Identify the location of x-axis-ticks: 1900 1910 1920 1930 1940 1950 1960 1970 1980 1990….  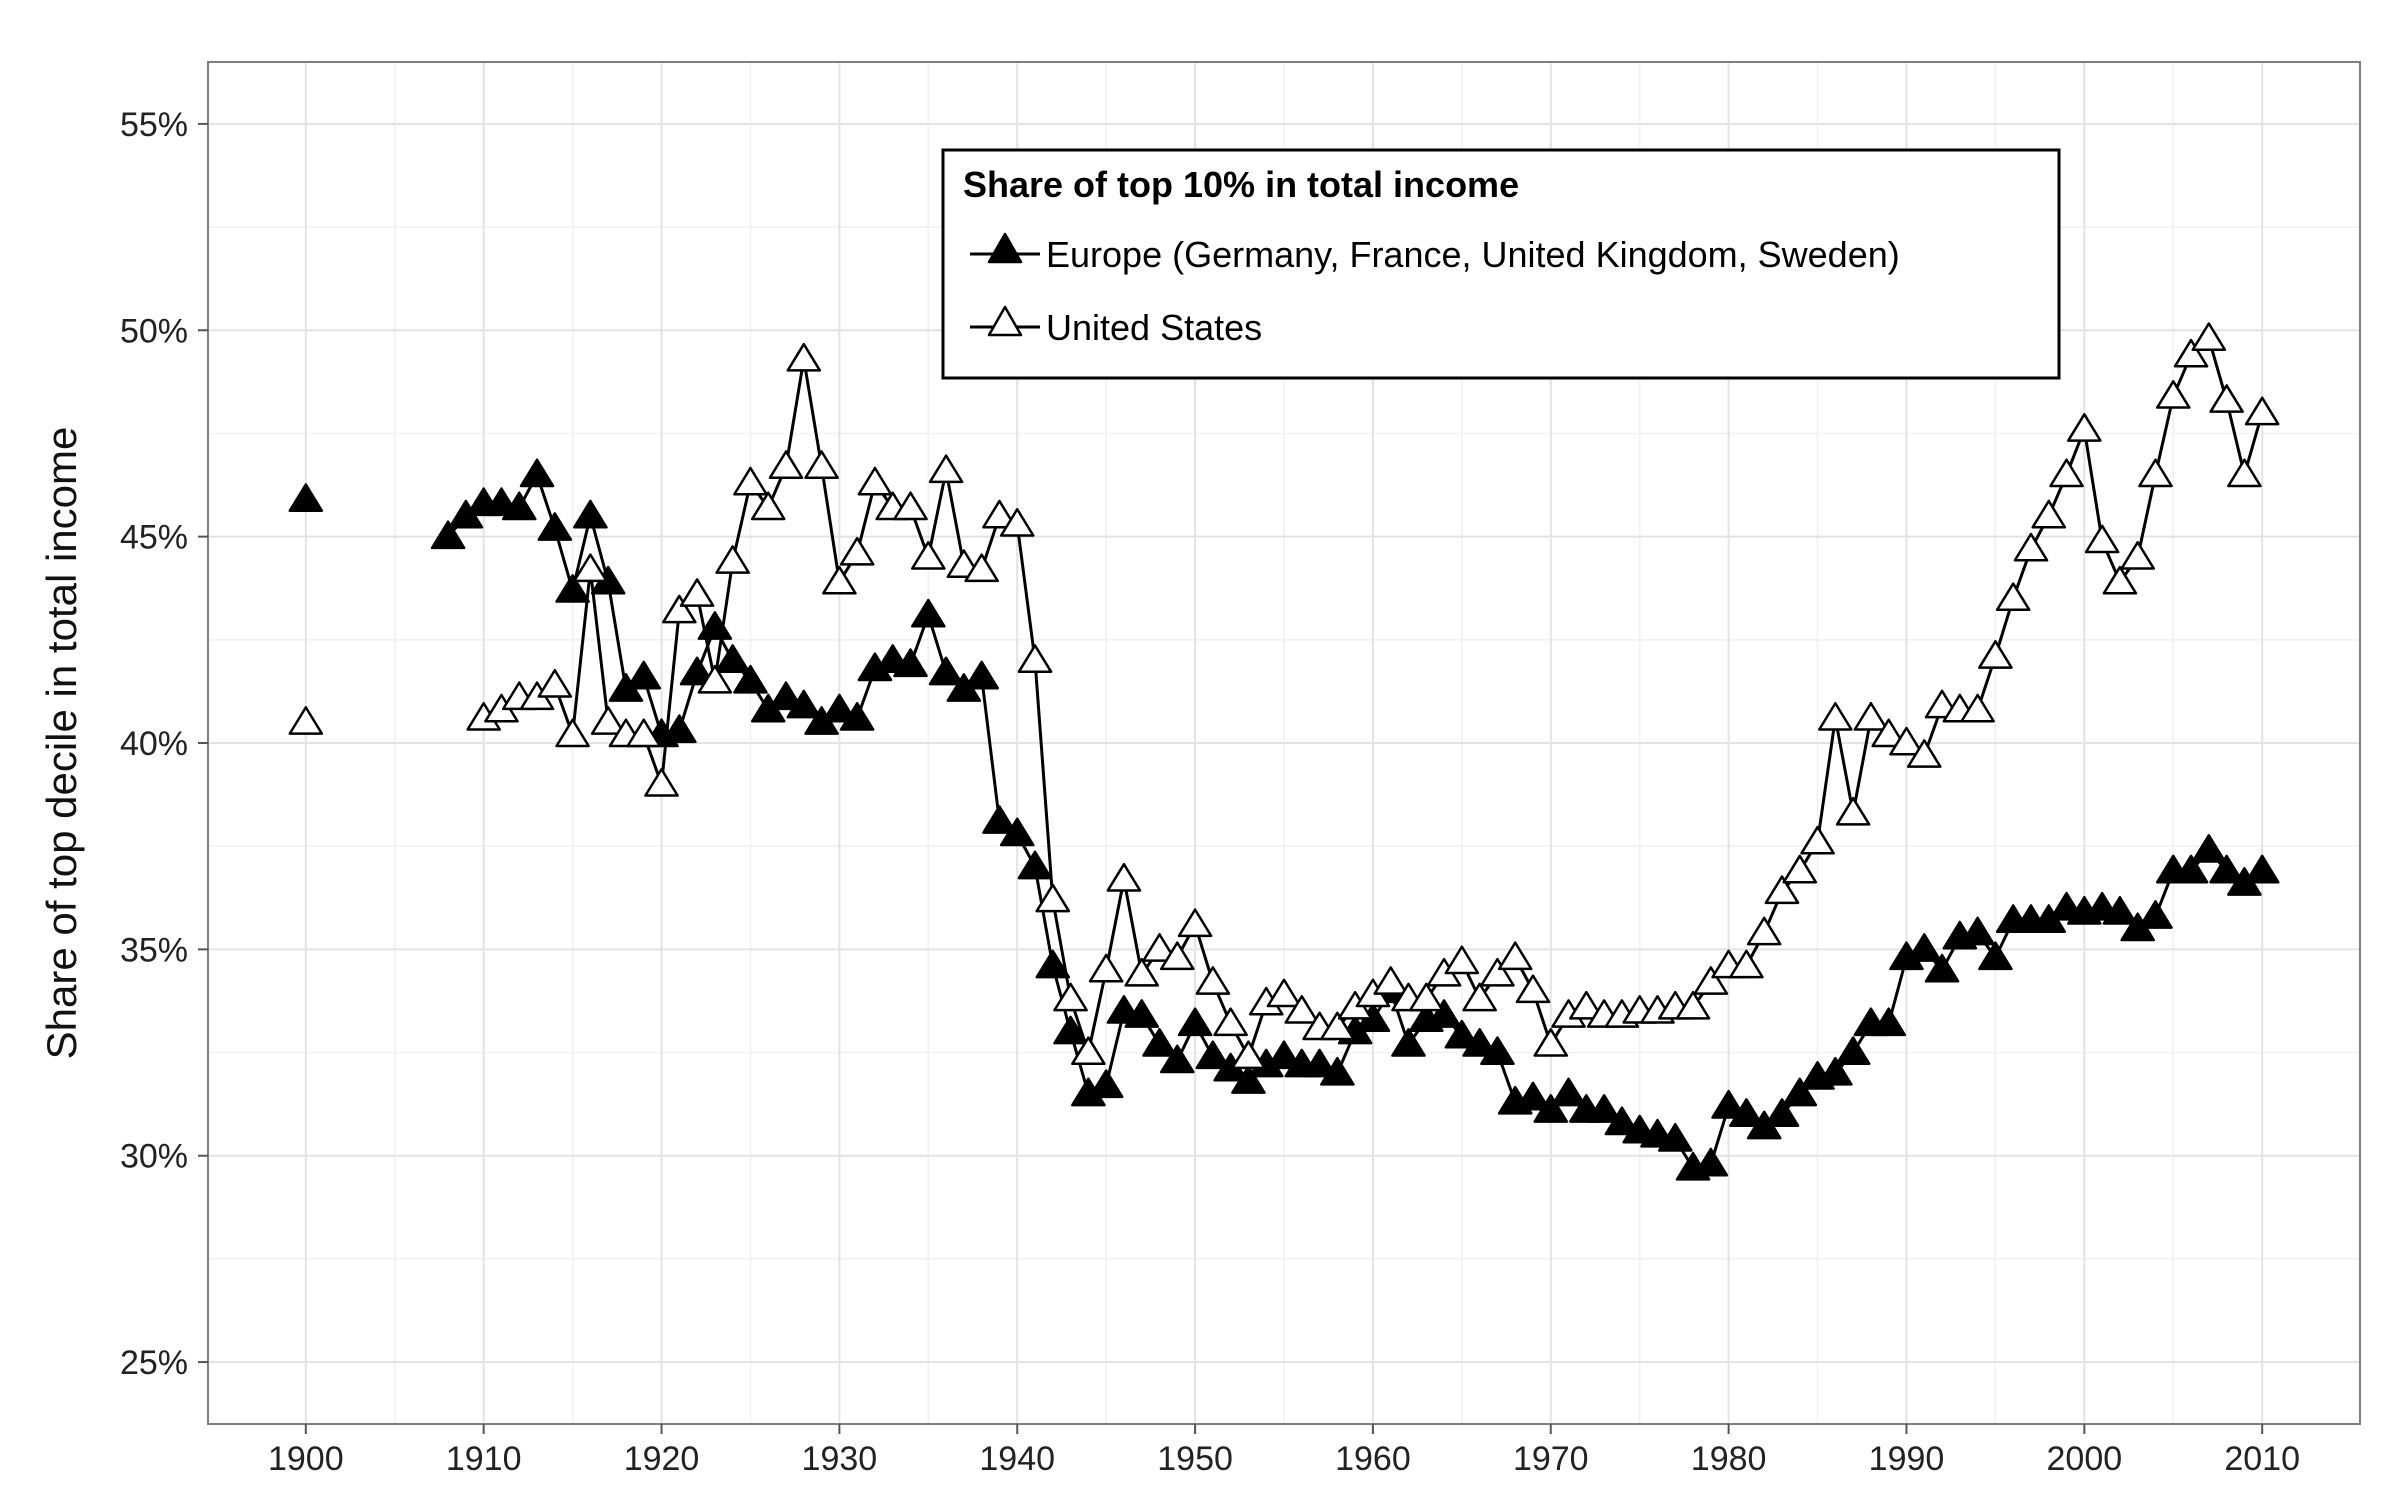
(1284, 1451).